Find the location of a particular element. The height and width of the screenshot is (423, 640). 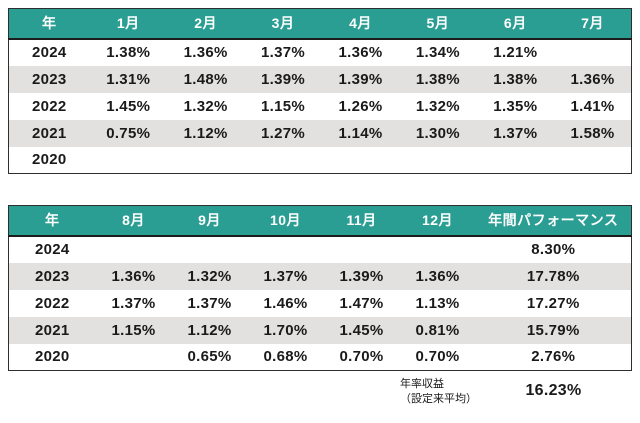

table-row: 2024 1.38% 1.36% 1.37% 1.36% 1.34% 1.21% is located at coordinates (320, 52).